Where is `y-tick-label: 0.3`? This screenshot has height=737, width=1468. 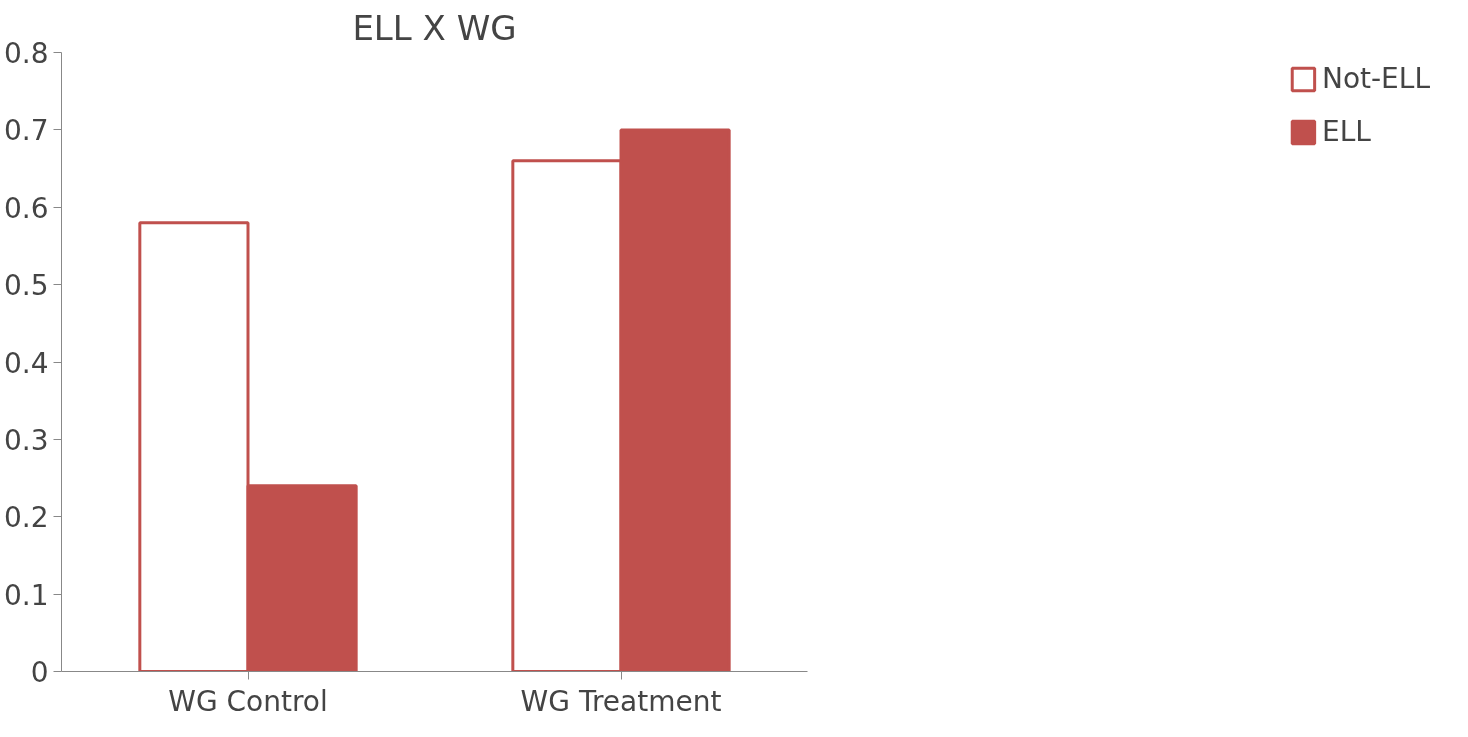
y-tick-label: 0.3 is located at coordinates (26, 440).